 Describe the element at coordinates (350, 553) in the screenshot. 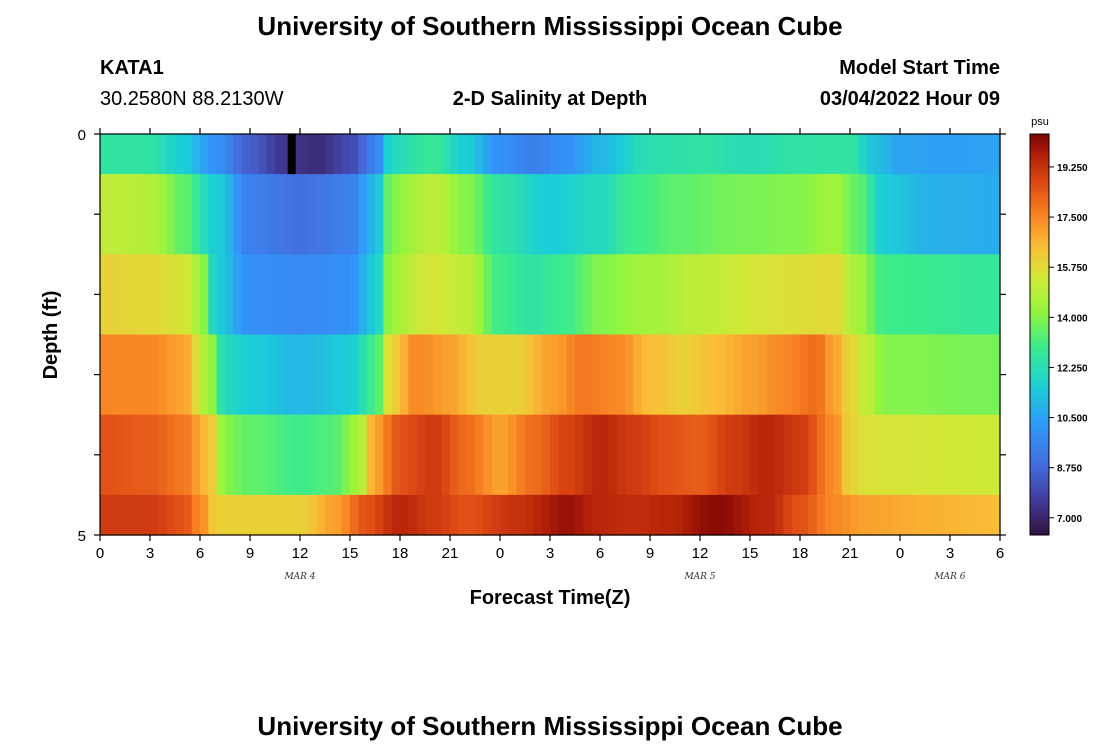

I see `x-tick-label: 15` at that location.